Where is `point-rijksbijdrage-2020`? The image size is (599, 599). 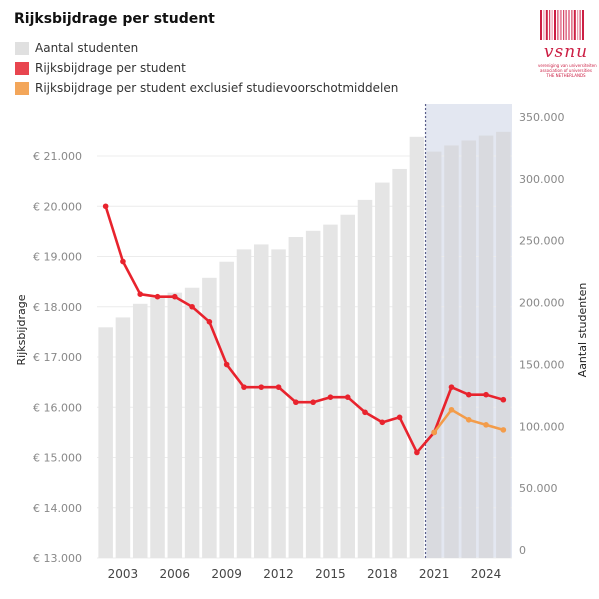 point-rijksbijdrage-2020 is located at coordinates (417, 452).